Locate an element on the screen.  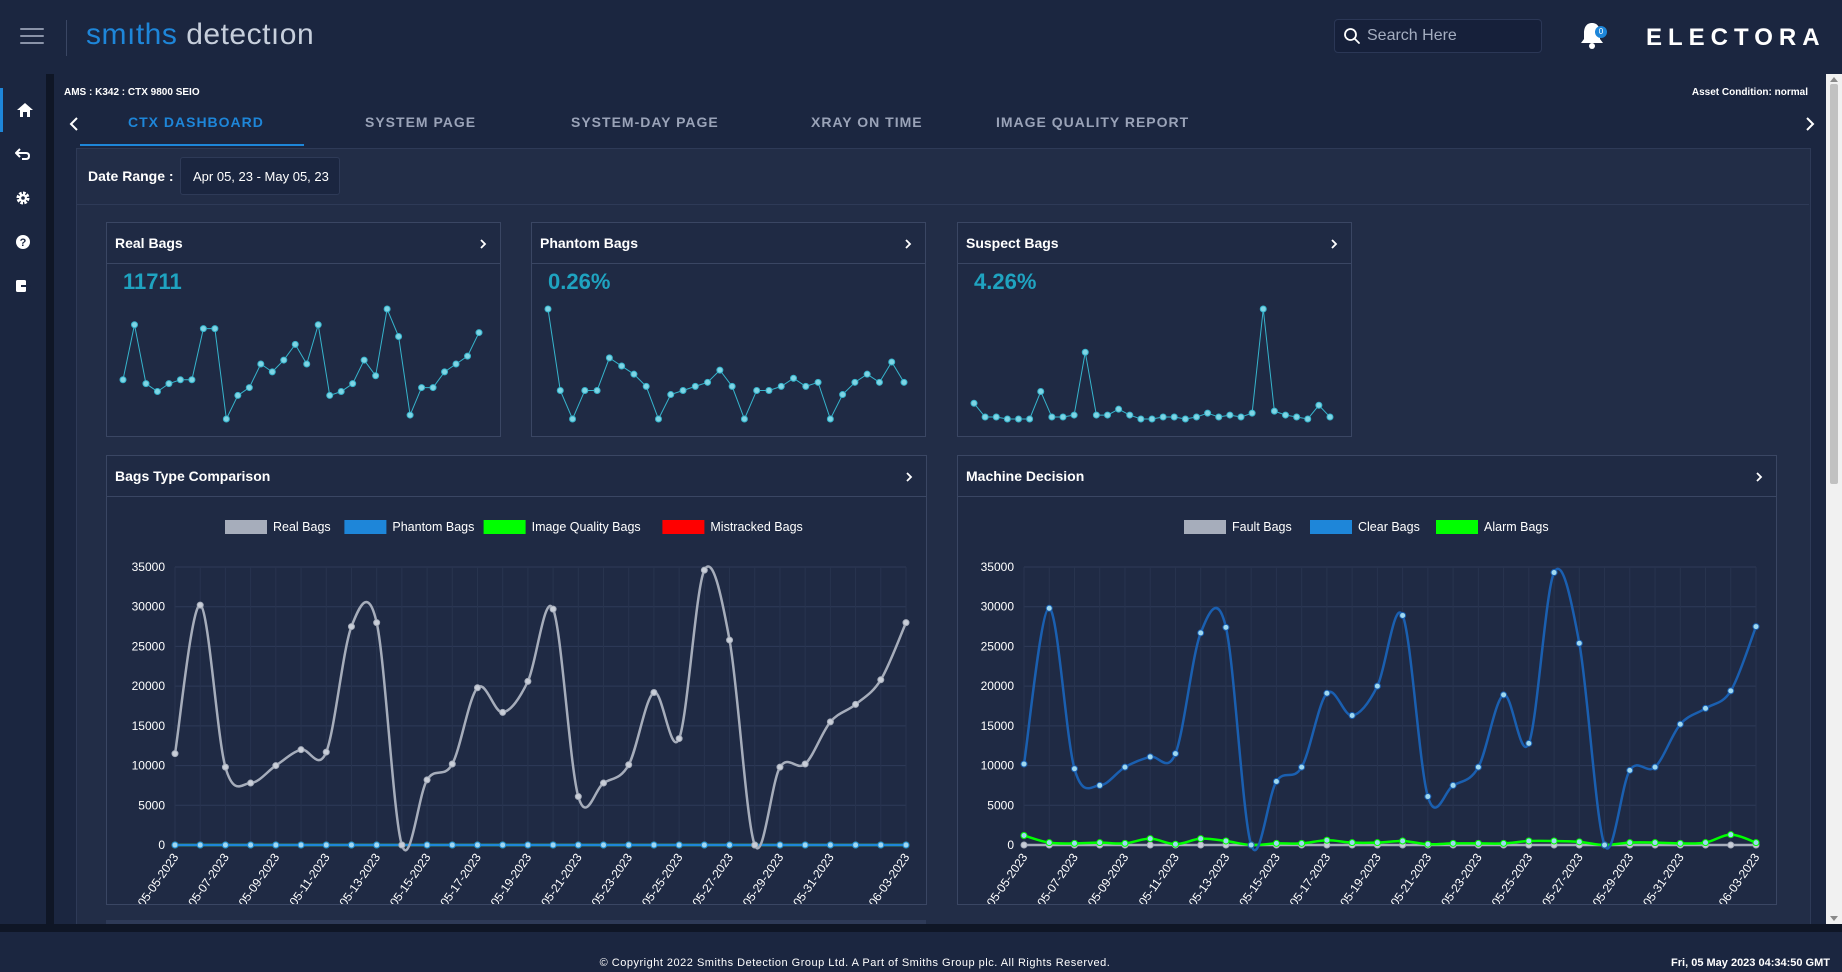
suspect-bags-card: Suspect Bags 4.26% is located at coordinates (1154, 329).